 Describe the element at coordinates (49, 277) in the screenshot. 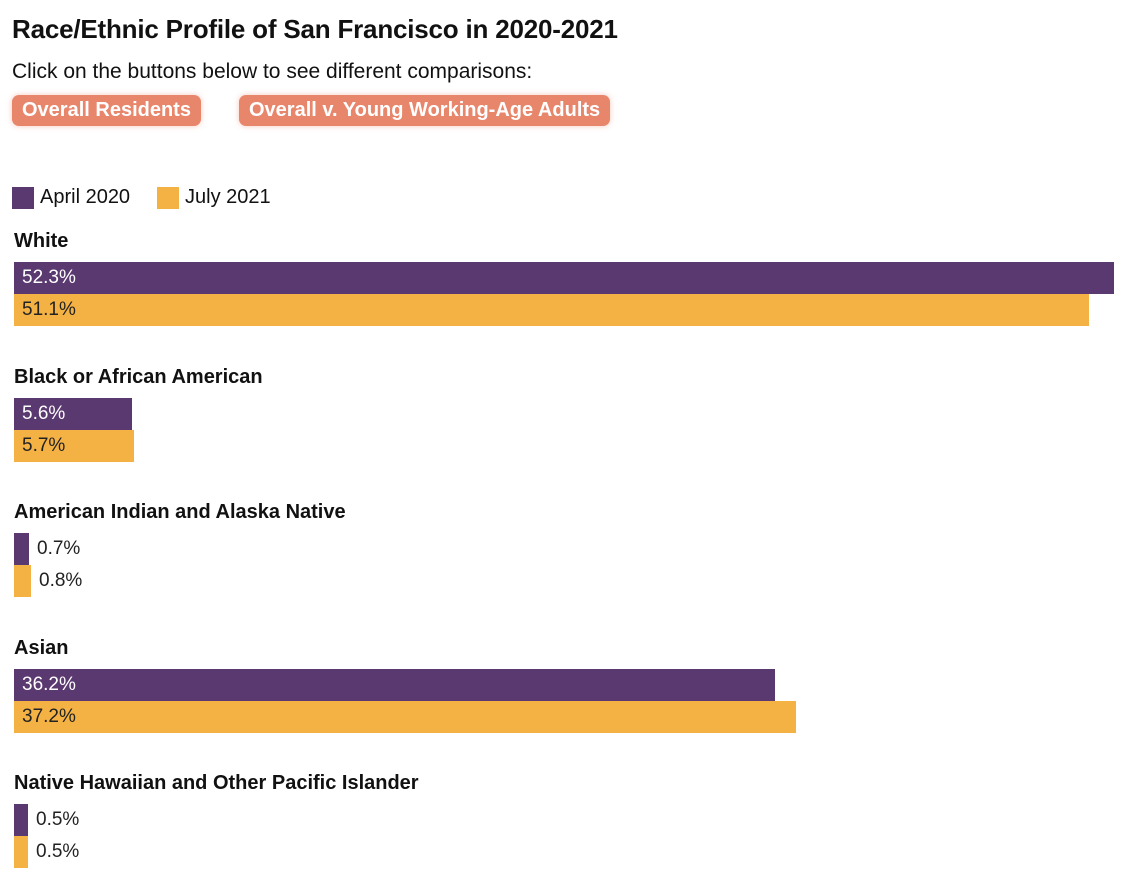

I see `data-label-white-april-2020: 52.3%` at that location.